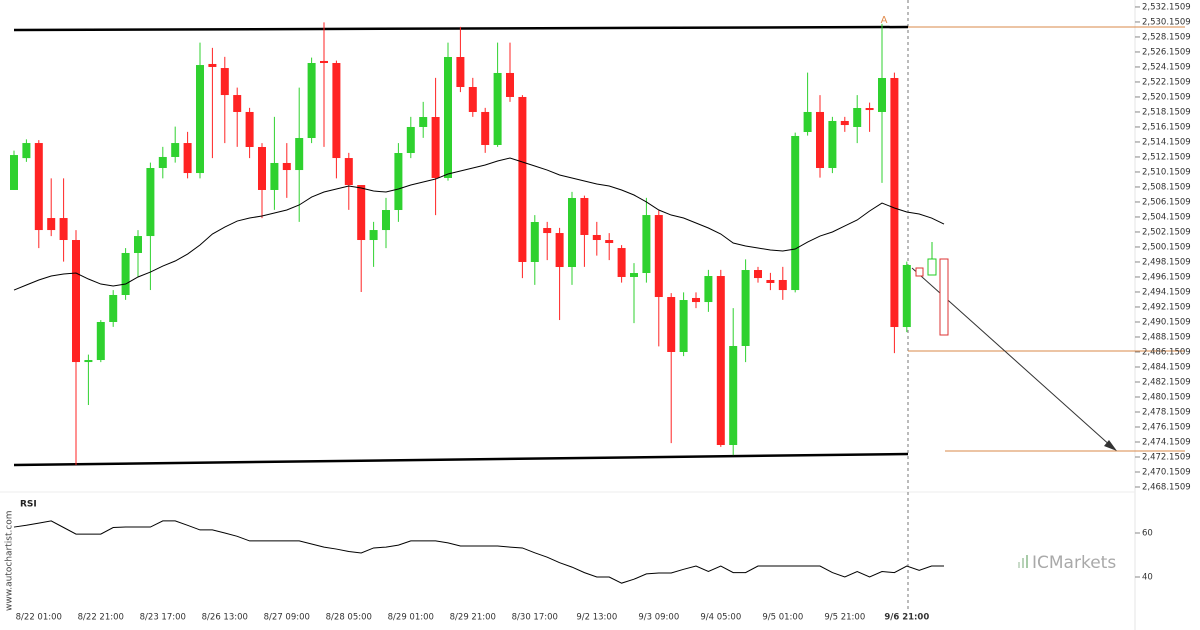  I want to click on y-tick-label: 2,500.1509, so click(1166, 247).